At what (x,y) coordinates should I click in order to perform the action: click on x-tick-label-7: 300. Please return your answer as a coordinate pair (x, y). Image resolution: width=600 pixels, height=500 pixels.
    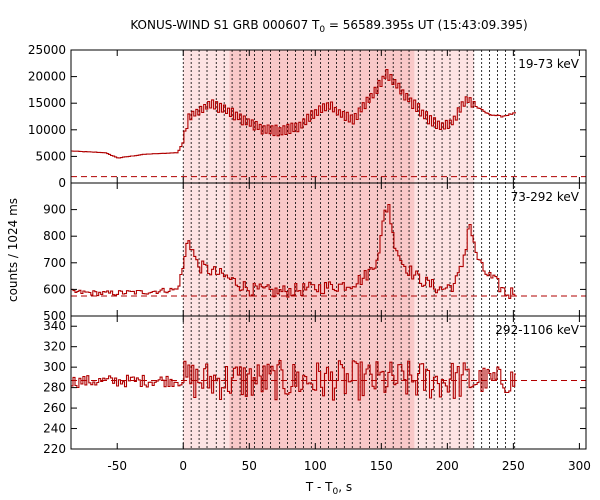
    Looking at the image, I should click on (579, 466).